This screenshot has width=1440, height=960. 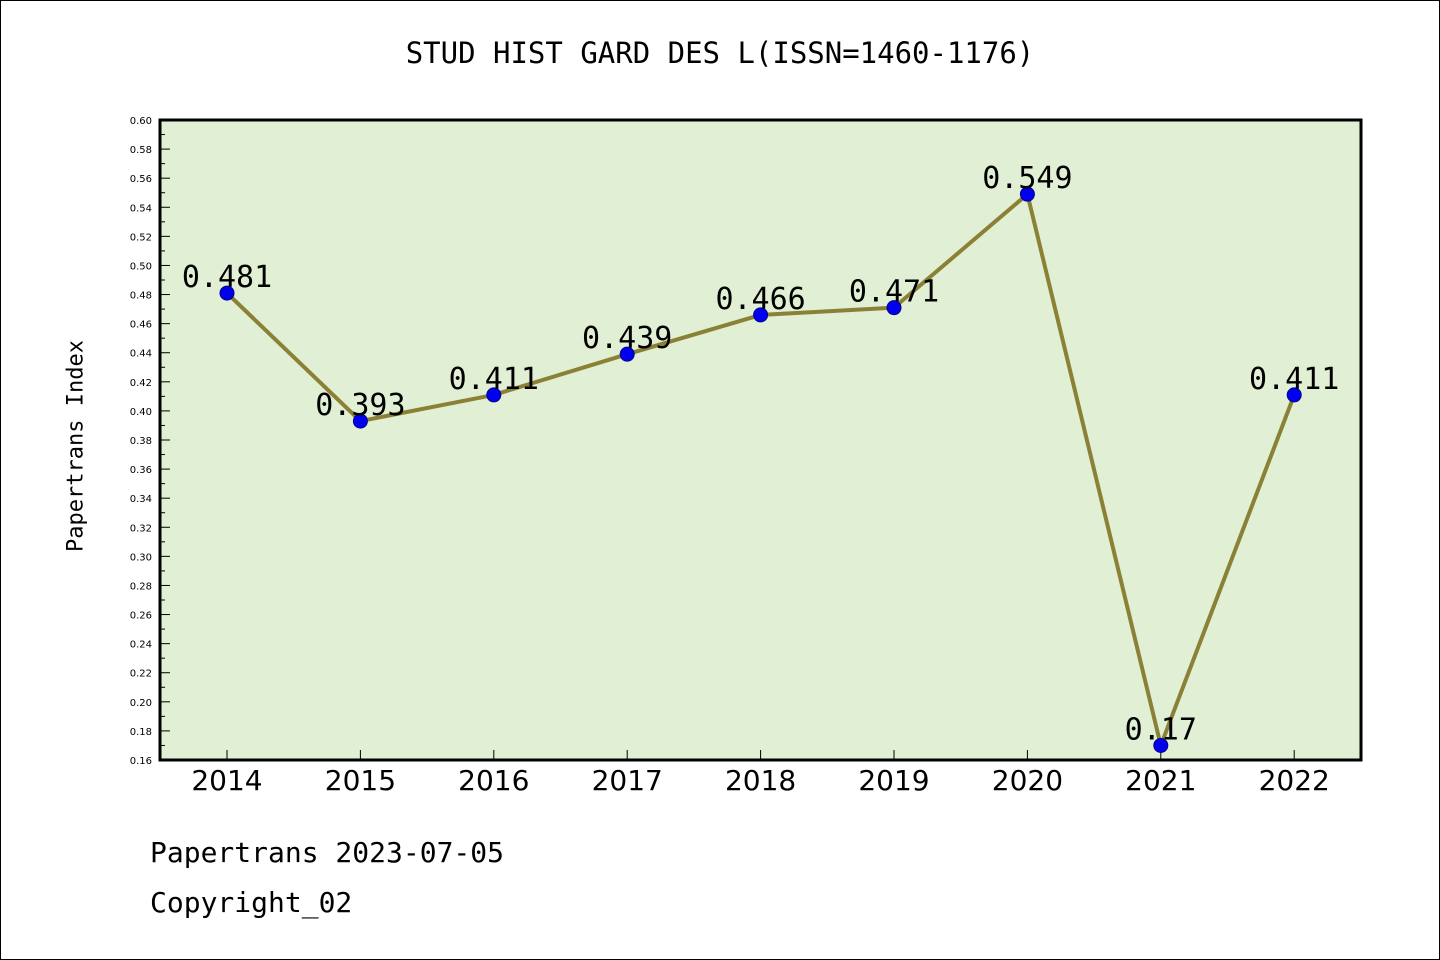 I want to click on data-label: 0.481, so click(x=227, y=277).